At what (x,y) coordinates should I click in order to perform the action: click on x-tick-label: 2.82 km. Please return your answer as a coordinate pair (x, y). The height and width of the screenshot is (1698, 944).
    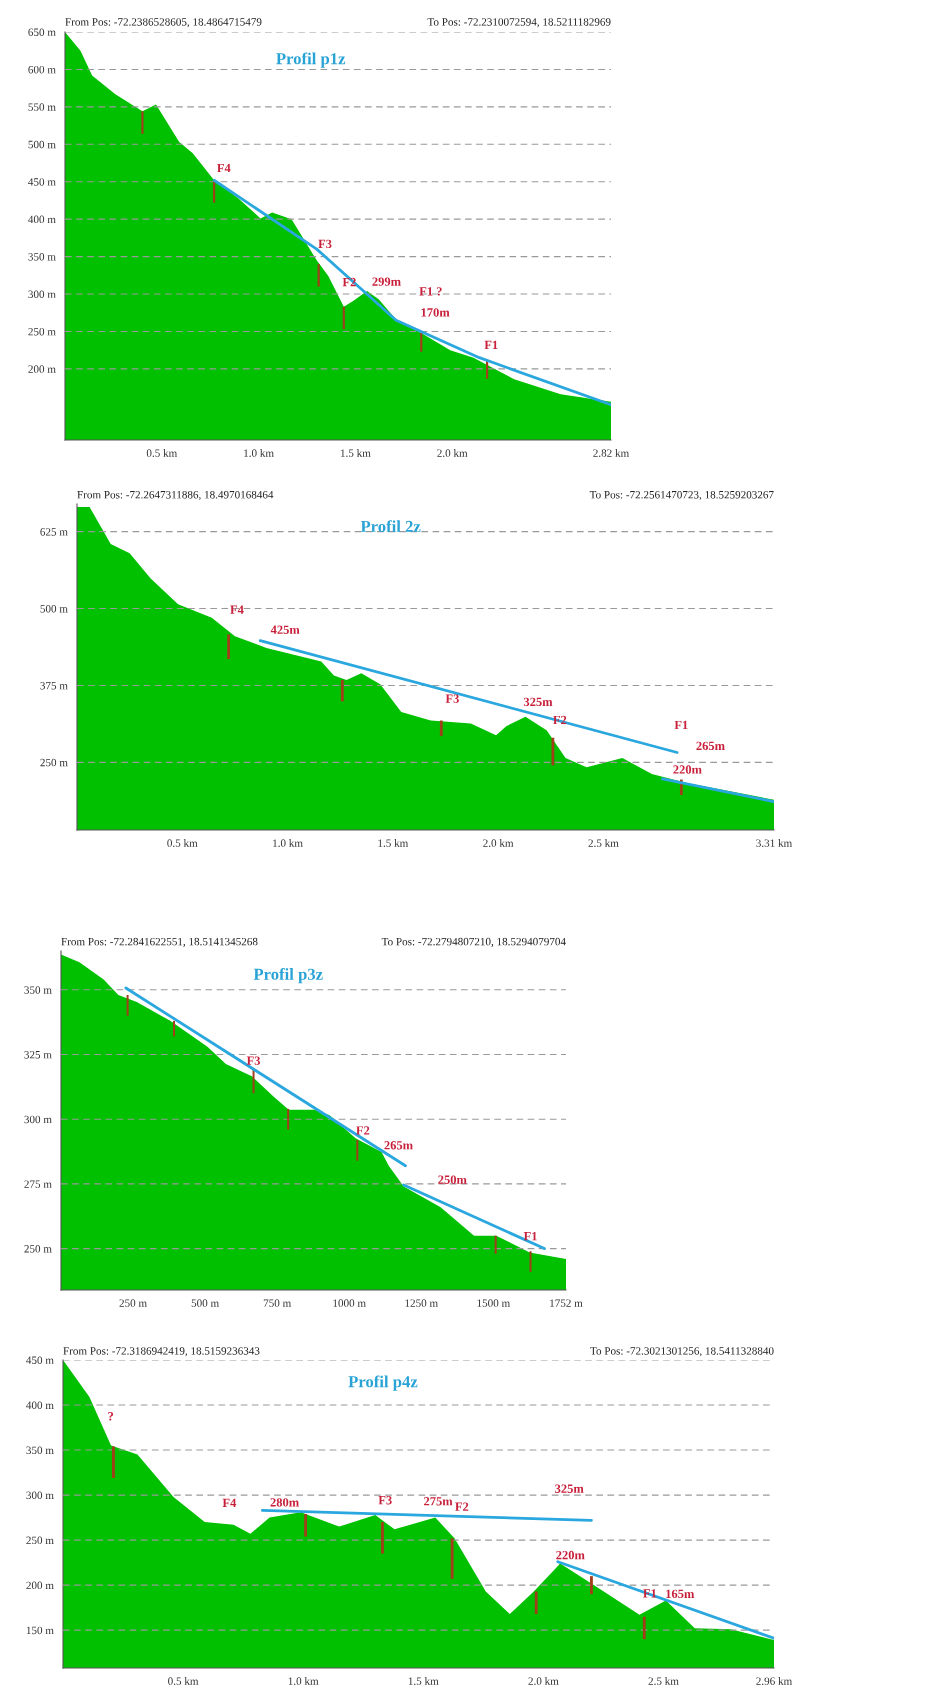
    Looking at the image, I should click on (611, 453).